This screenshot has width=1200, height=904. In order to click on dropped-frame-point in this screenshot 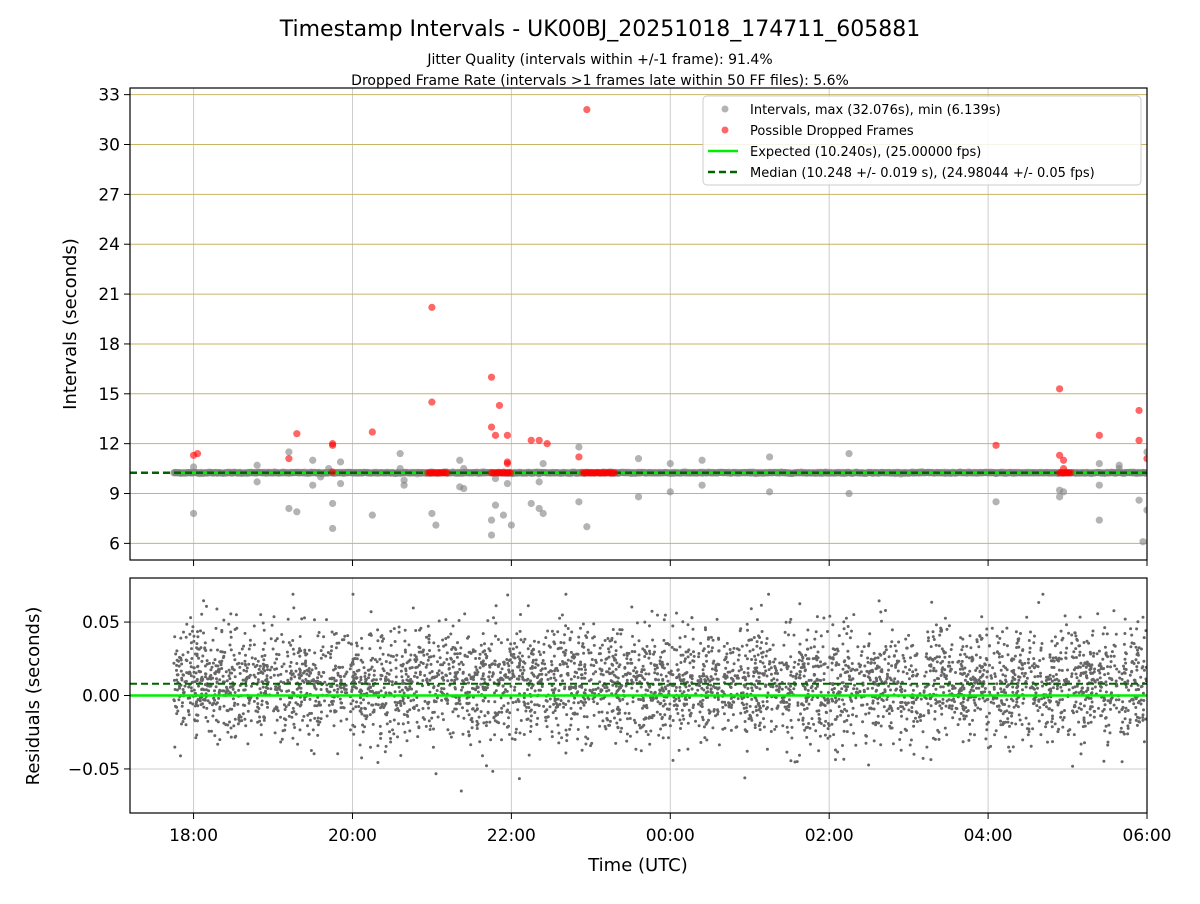, I will do `click(495, 435)`.